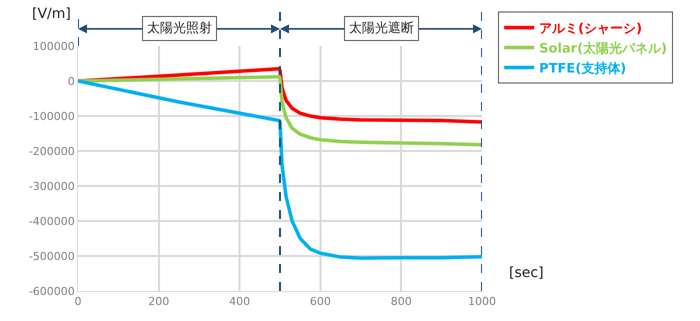 The width and height of the screenshot is (700, 321). I want to click on y-tick-label: -300000, so click(51, 186).